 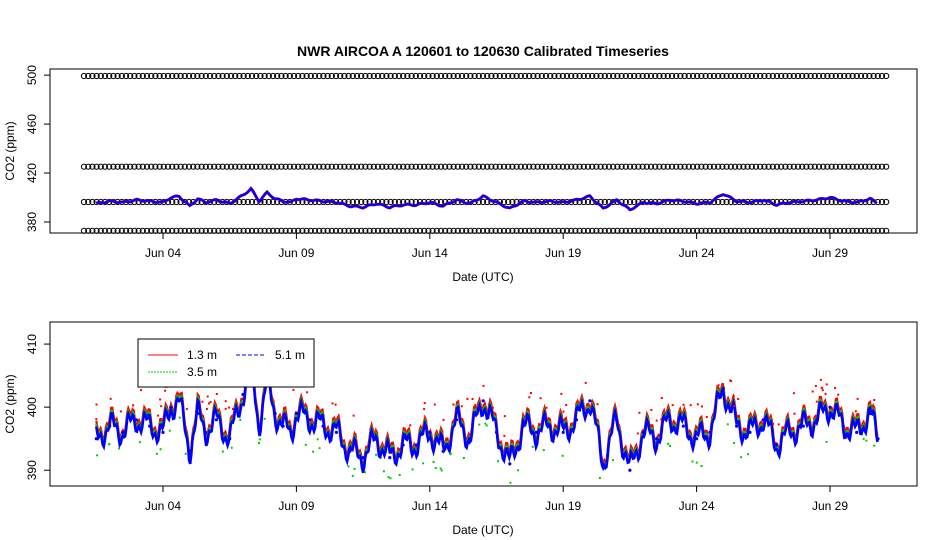 I want to click on bottom-y-tick-label: 410, so click(x=32, y=344).